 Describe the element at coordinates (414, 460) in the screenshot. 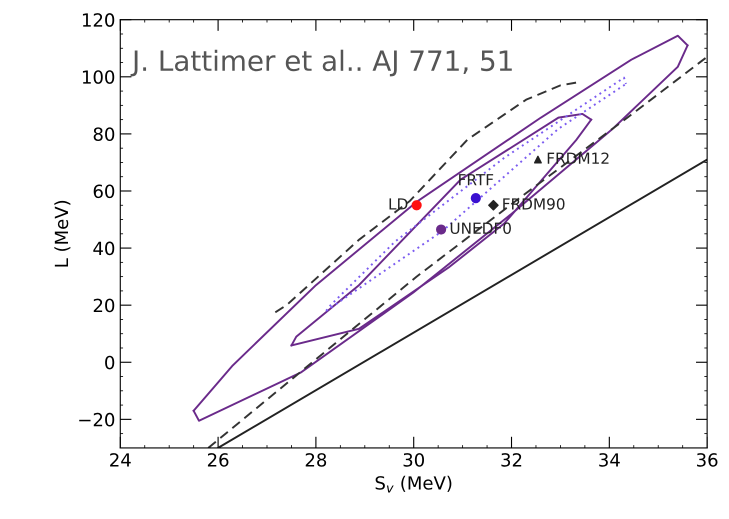

I see `x-tick-label: 30` at that location.